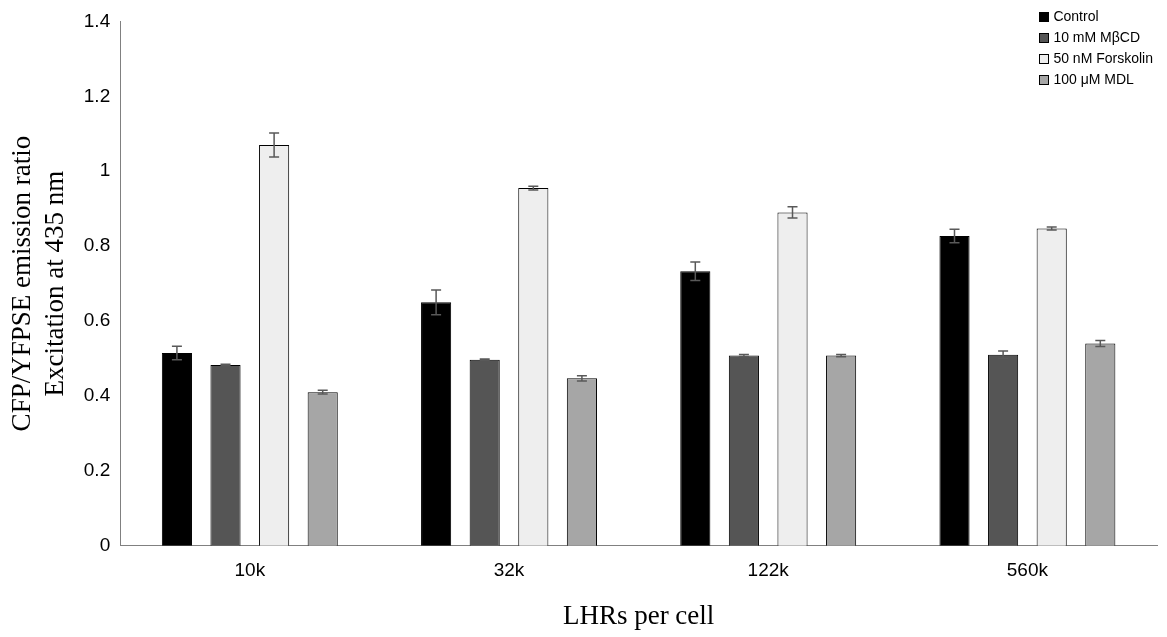 The width and height of the screenshot is (1167, 637). What do you see at coordinates (97, 395) in the screenshot?
I see `y-tick-label: 0.4` at bounding box center [97, 395].